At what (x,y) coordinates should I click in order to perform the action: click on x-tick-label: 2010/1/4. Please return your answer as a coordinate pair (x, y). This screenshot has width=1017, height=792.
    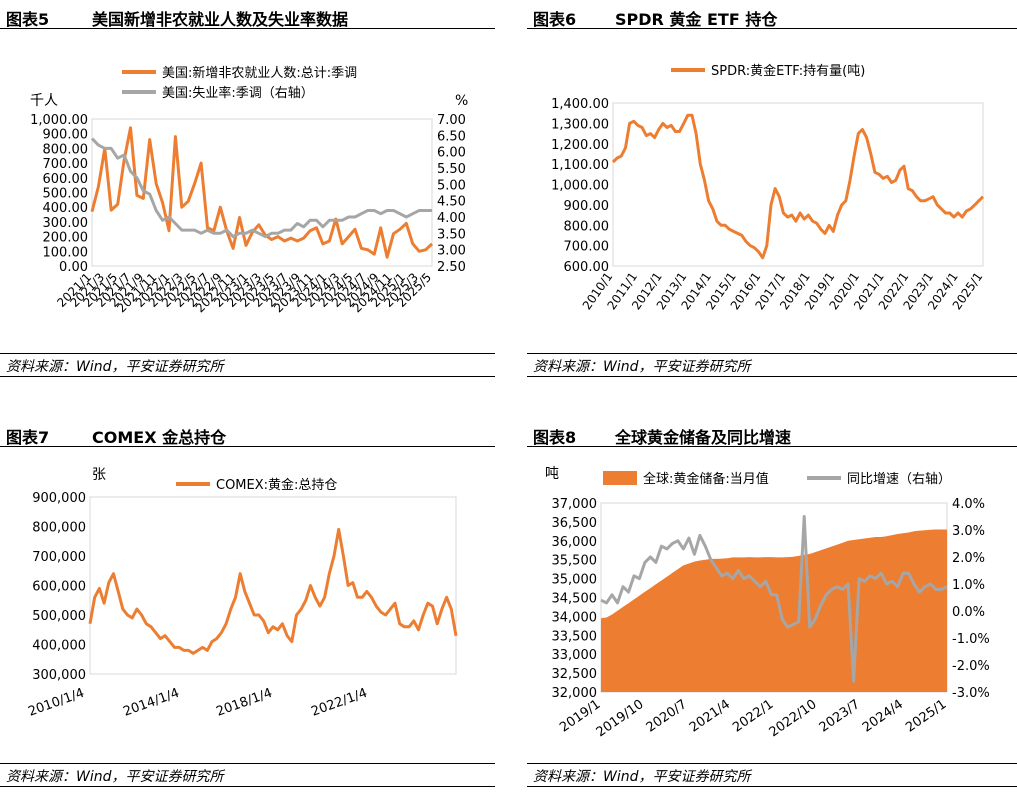
    Looking at the image, I should click on (56, 703).